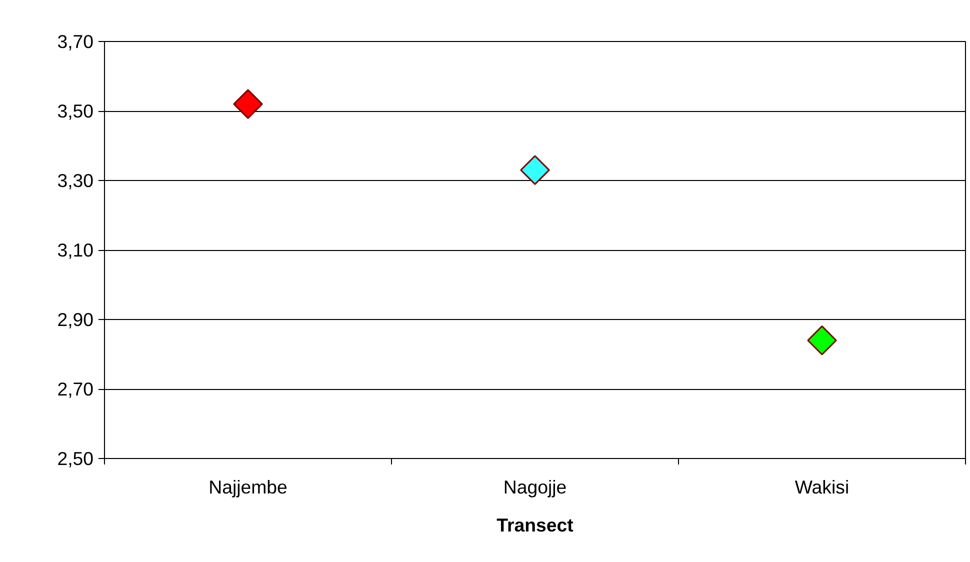 The width and height of the screenshot is (970, 562). Describe the element at coordinates (75, 41) in the screenshot. I see `y-tick-label: 3,70` at that location.